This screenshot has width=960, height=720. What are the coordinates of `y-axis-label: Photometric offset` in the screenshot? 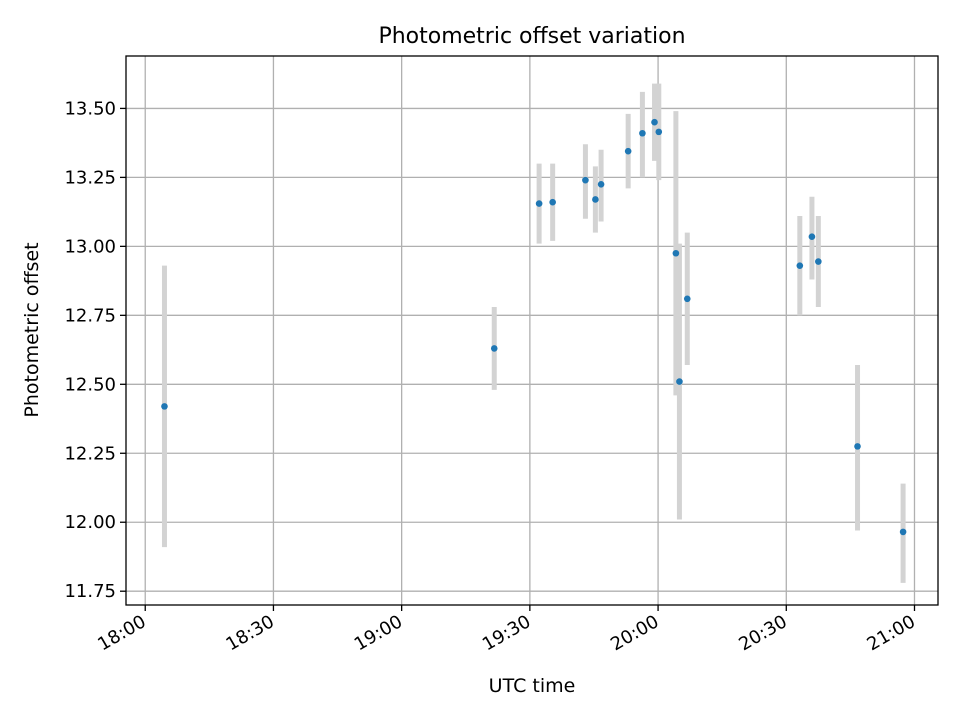 It's located at (32, 329).